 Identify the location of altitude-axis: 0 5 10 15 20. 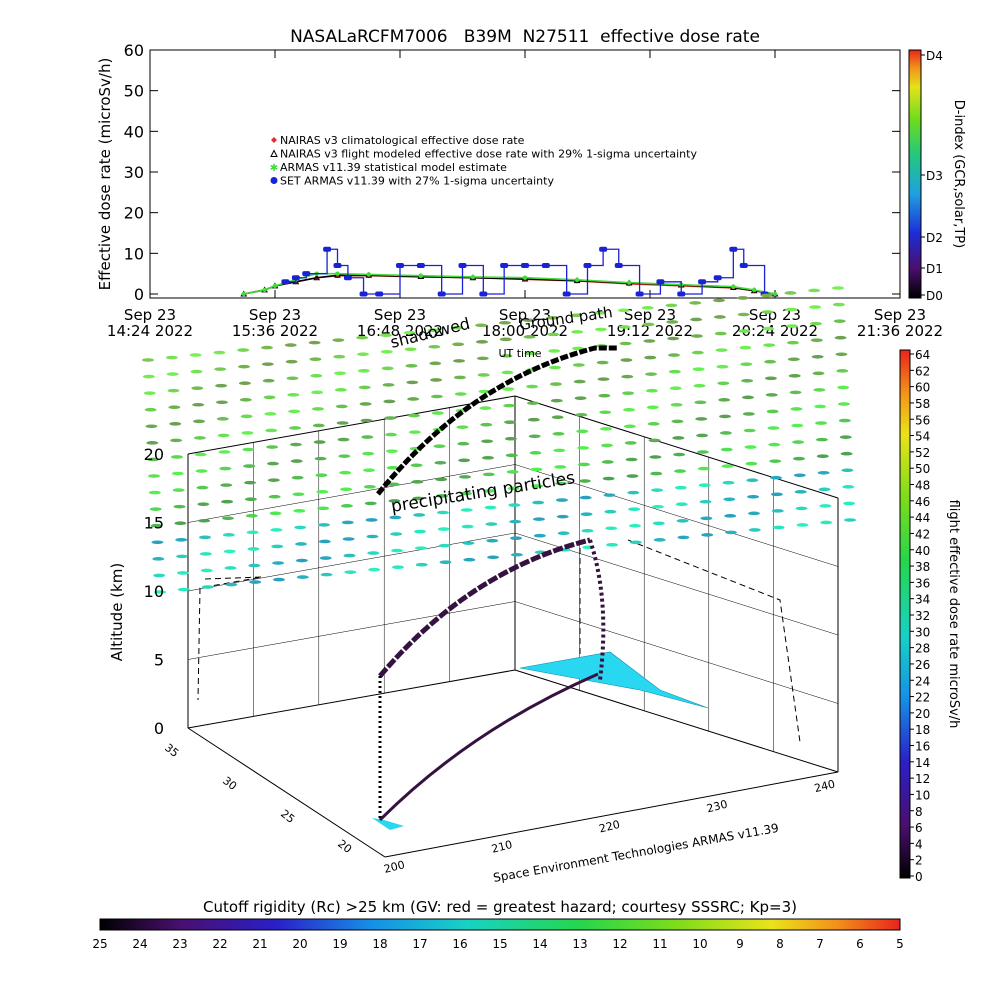
(154, 591).